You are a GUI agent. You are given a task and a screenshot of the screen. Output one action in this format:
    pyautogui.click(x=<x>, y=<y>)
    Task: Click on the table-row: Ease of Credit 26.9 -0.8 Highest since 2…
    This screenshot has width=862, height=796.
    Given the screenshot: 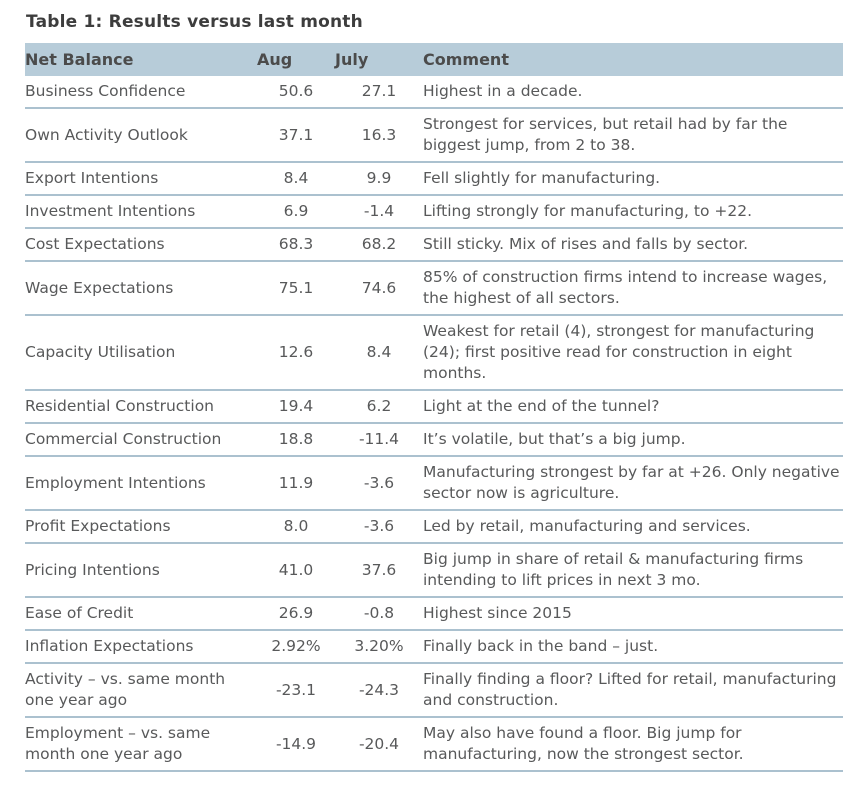 What is the action you would take?
    pyautogui.click(x=434, y=614)
    